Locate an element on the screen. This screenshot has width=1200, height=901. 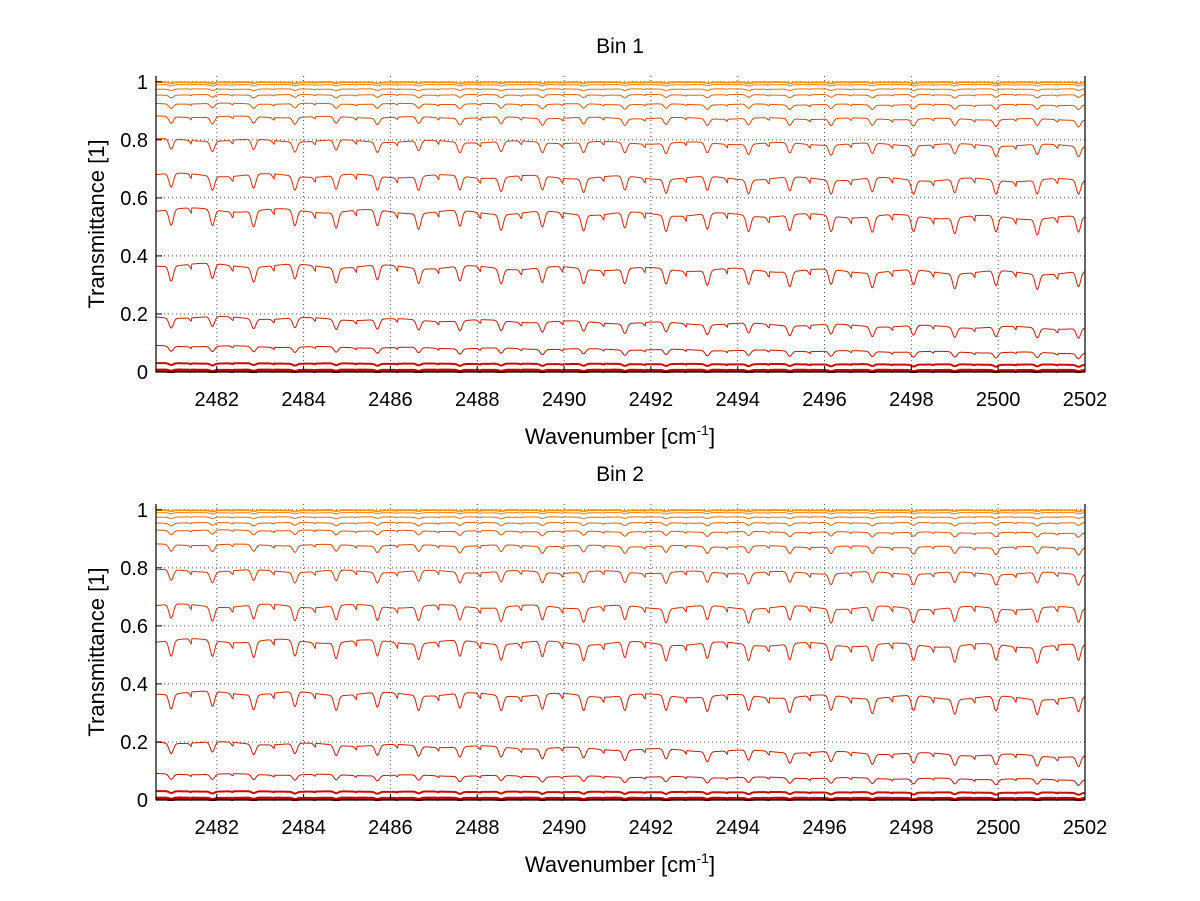
subplot-title: Bin 1 is located at coordinates (620, 46).